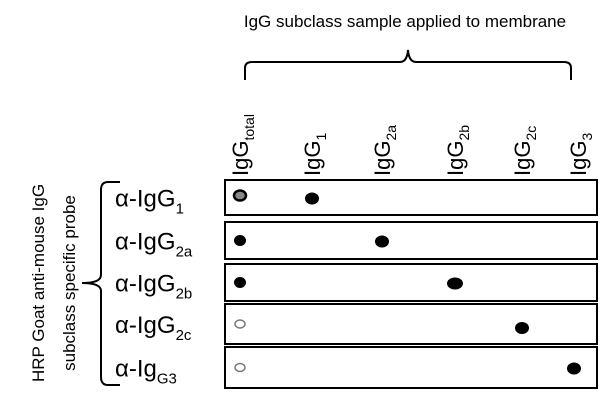 The image size is (610, 407). I want to click on column-header: IgG2c, so click(524, 151).